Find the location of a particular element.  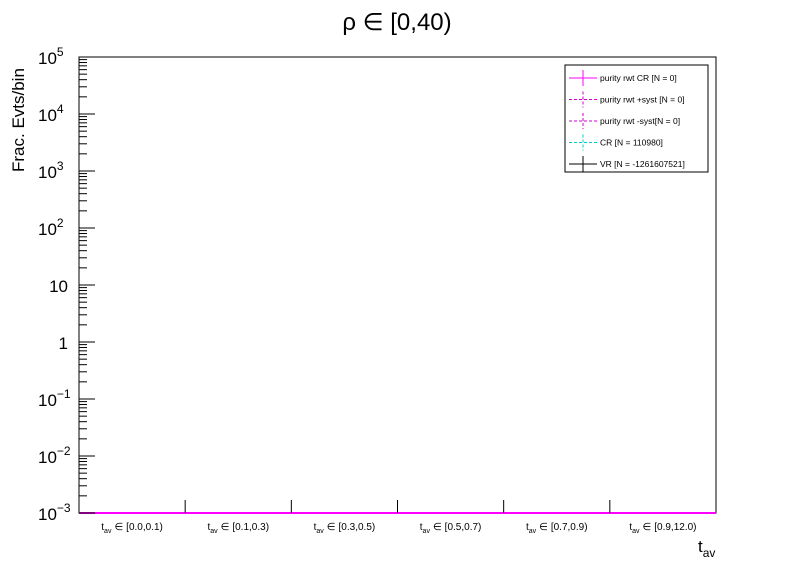

y-tick-exponent: −2 is located at coordinates (64, 451).